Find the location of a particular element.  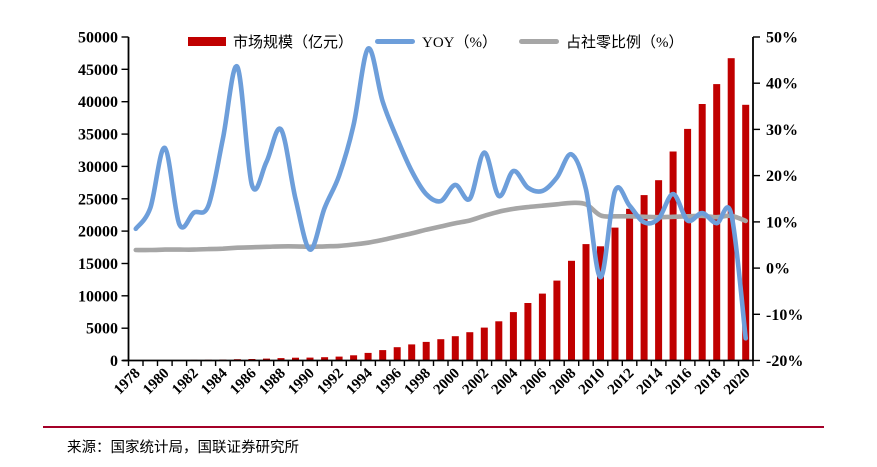

bar-series-swatch-icon is located at coordinates (207, 41).